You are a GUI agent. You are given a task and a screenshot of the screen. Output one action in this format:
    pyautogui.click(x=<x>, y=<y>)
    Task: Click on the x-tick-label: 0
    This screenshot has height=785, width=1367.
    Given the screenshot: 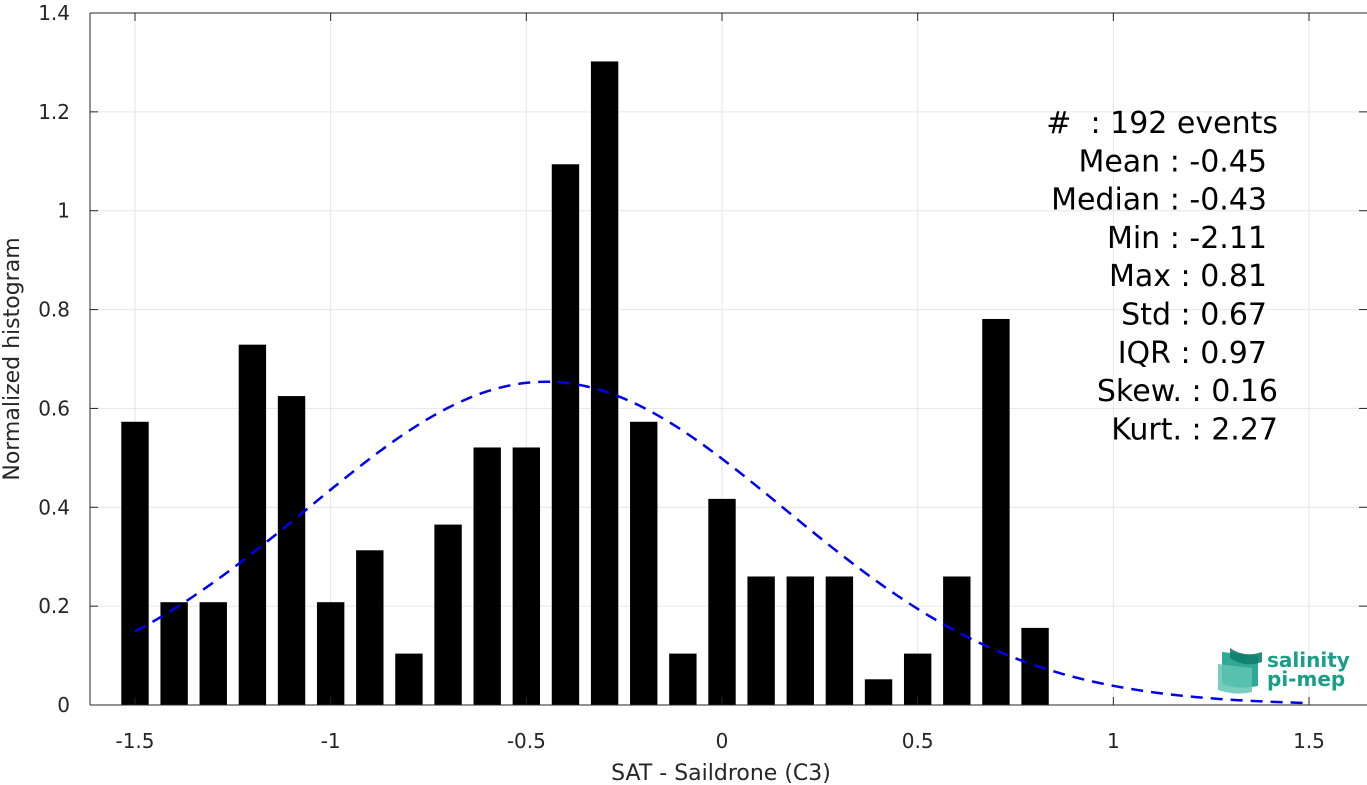 What is the action you would take?
    pyautogui.click(x=722, y=741)
    